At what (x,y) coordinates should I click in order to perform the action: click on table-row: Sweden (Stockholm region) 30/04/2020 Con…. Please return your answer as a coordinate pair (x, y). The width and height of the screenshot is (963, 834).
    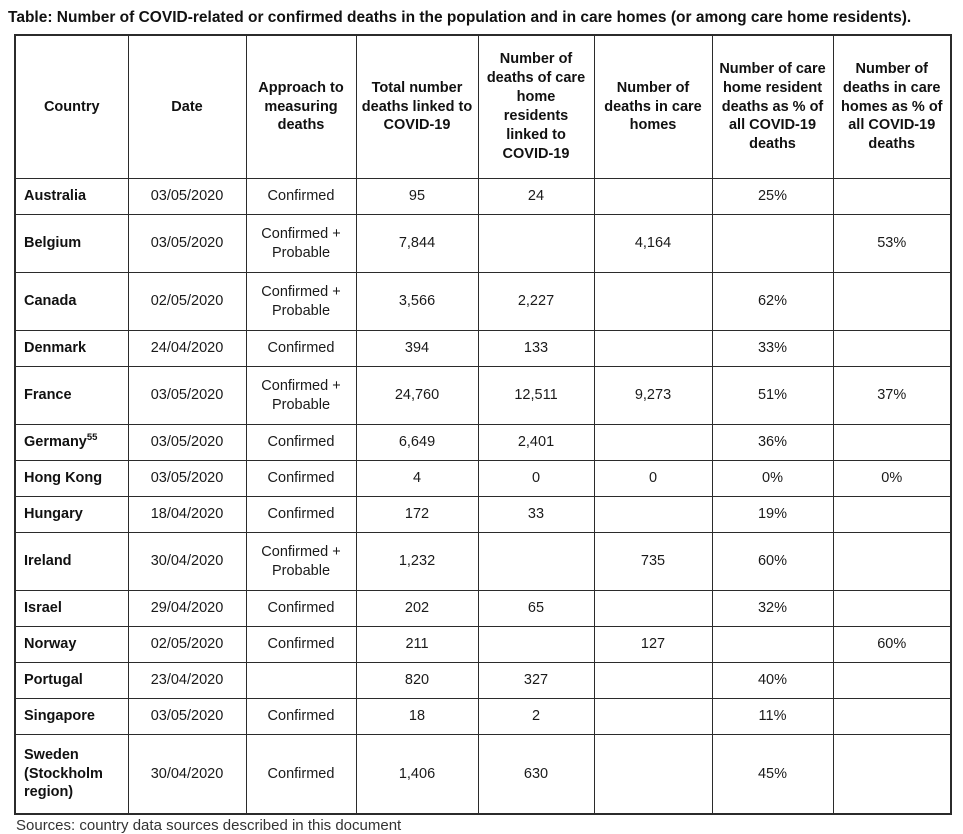
    Looking at the image, I should click on (483, 774).